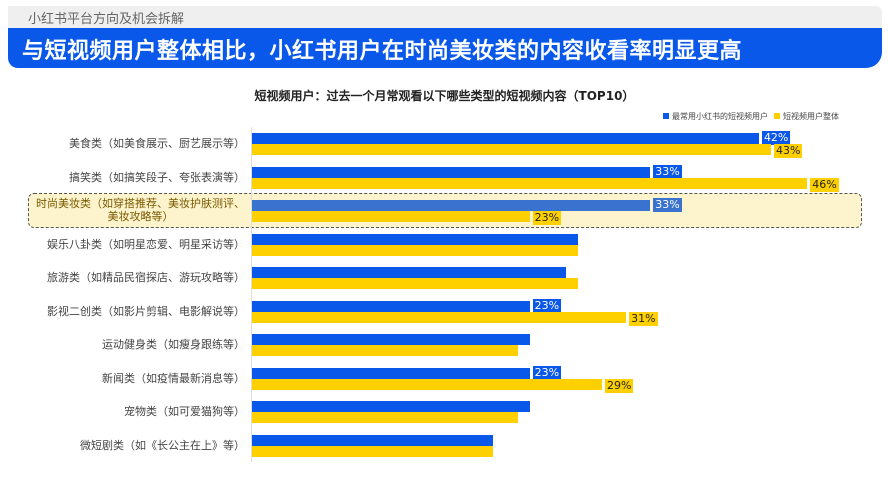  Describe the element at coordinates (146, 311) in the screenshot. I see `category-label: 影视二创类（如影片剪辑、电影解说等）` at that location.